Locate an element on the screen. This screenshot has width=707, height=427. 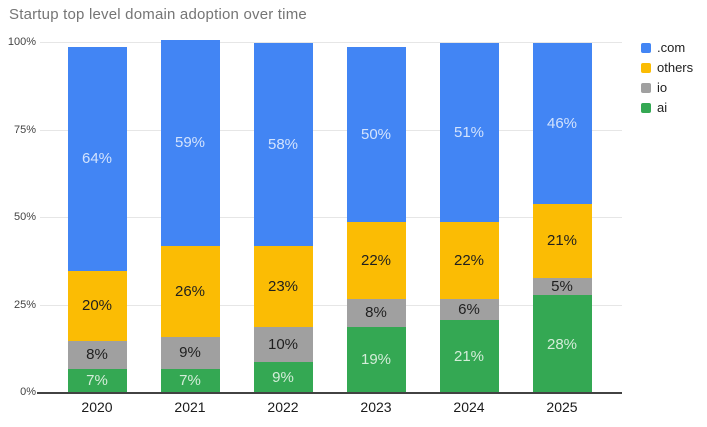
y-tick-label-50: 50% is located at coordinates (24, 217).